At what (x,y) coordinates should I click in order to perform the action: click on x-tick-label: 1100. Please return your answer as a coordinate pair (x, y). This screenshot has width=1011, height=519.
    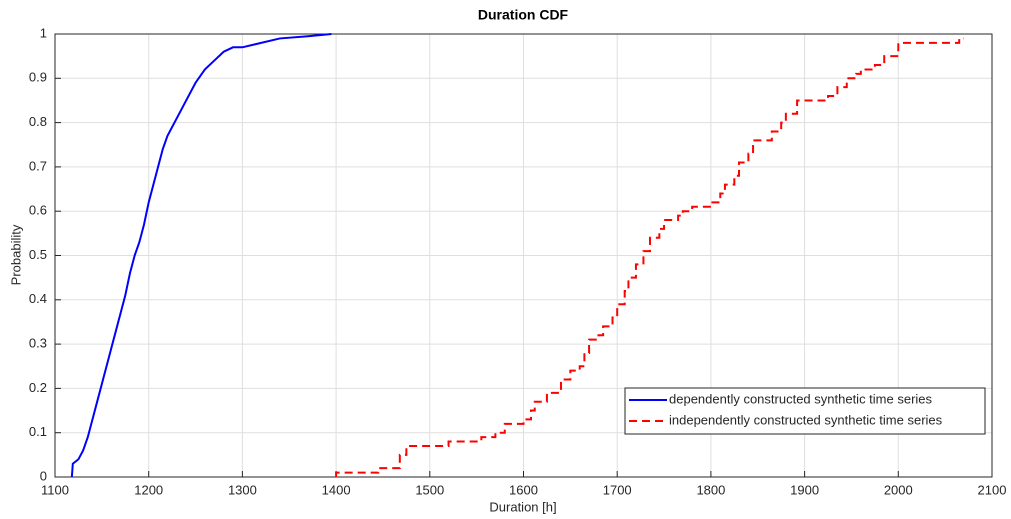
    Looking at the image, I should click on (55, 489).